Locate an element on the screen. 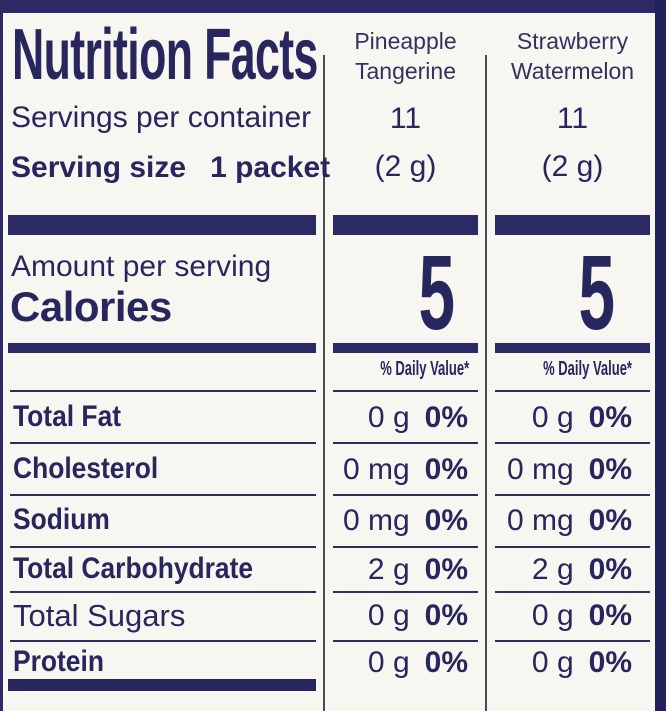  nutrient-row-cholesterol: Cholesterol 0 mg 0% 0 mg 0% is located at coordinates (333, 476).